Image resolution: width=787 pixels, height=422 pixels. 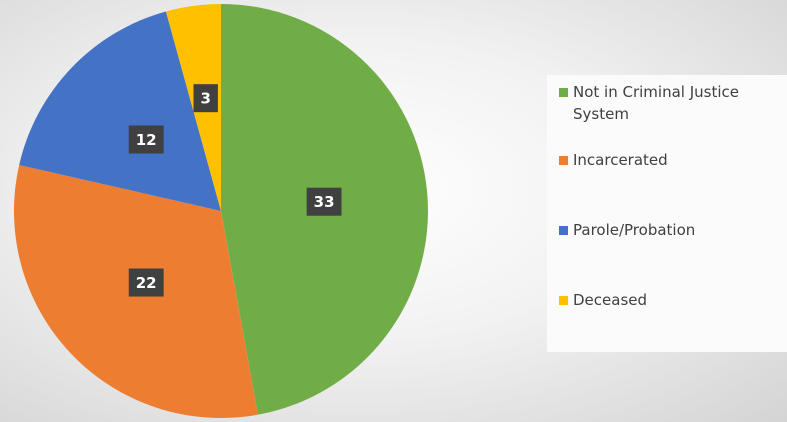 What do you see at coordinates (634, 230) in the screenshot?
I see `legend-label: Parole/Probation` at bounding box center [634, 230].